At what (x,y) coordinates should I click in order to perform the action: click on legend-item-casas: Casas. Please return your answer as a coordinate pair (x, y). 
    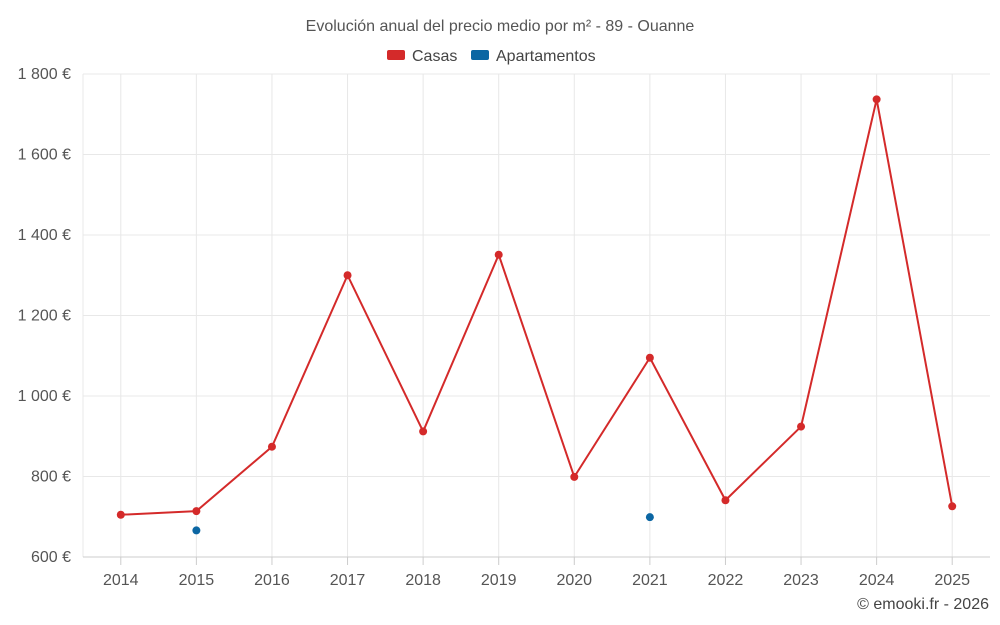
    Looking at the image, I should click on (422, 56).